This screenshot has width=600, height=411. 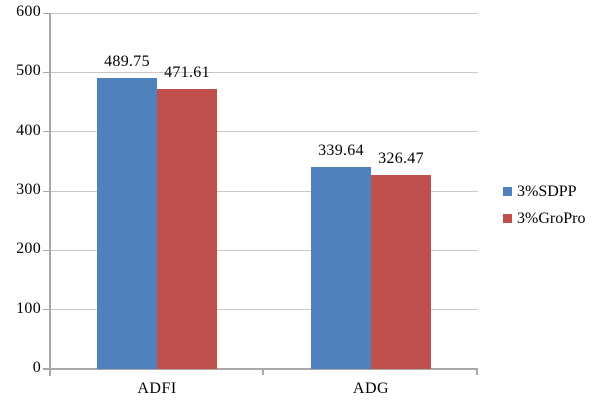 What do you see at coordinates (28, 189) in the screenshot?
I see `y-axis-tick-label: 300` at bounding box center [28, 189].